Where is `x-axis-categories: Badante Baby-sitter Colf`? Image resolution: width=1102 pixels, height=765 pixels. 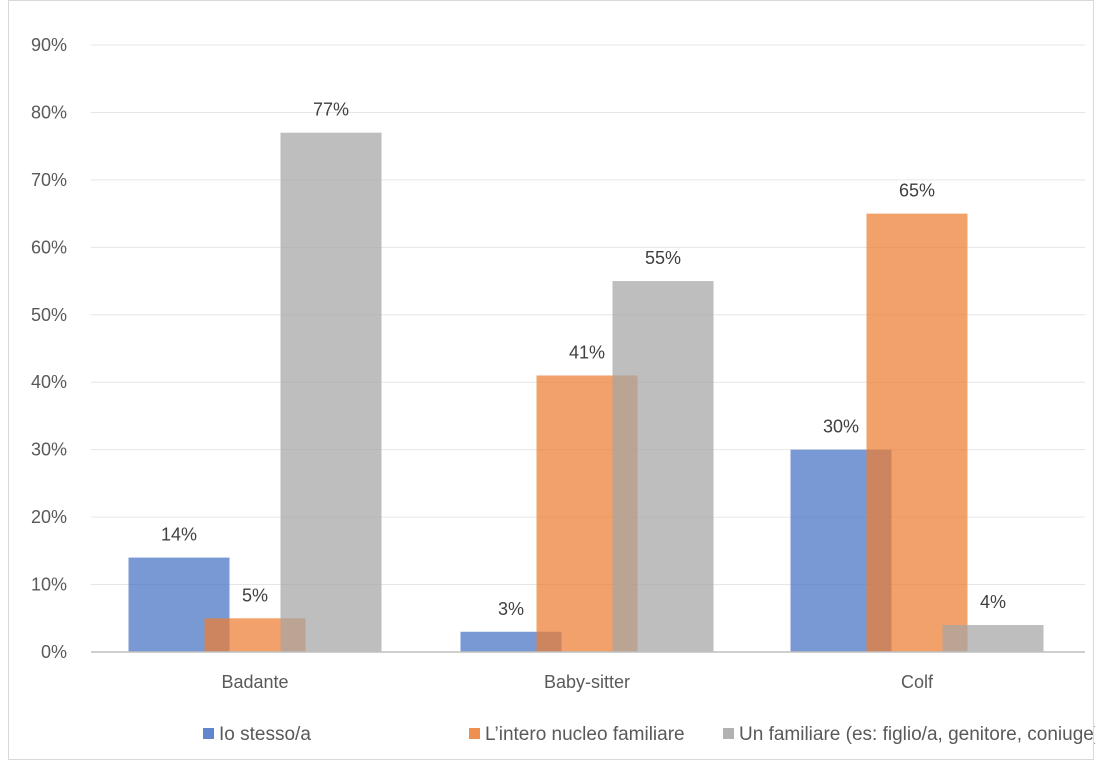
x-axis-categories: Badante Baby-sitter Colf is located at coordinates (577, 682).